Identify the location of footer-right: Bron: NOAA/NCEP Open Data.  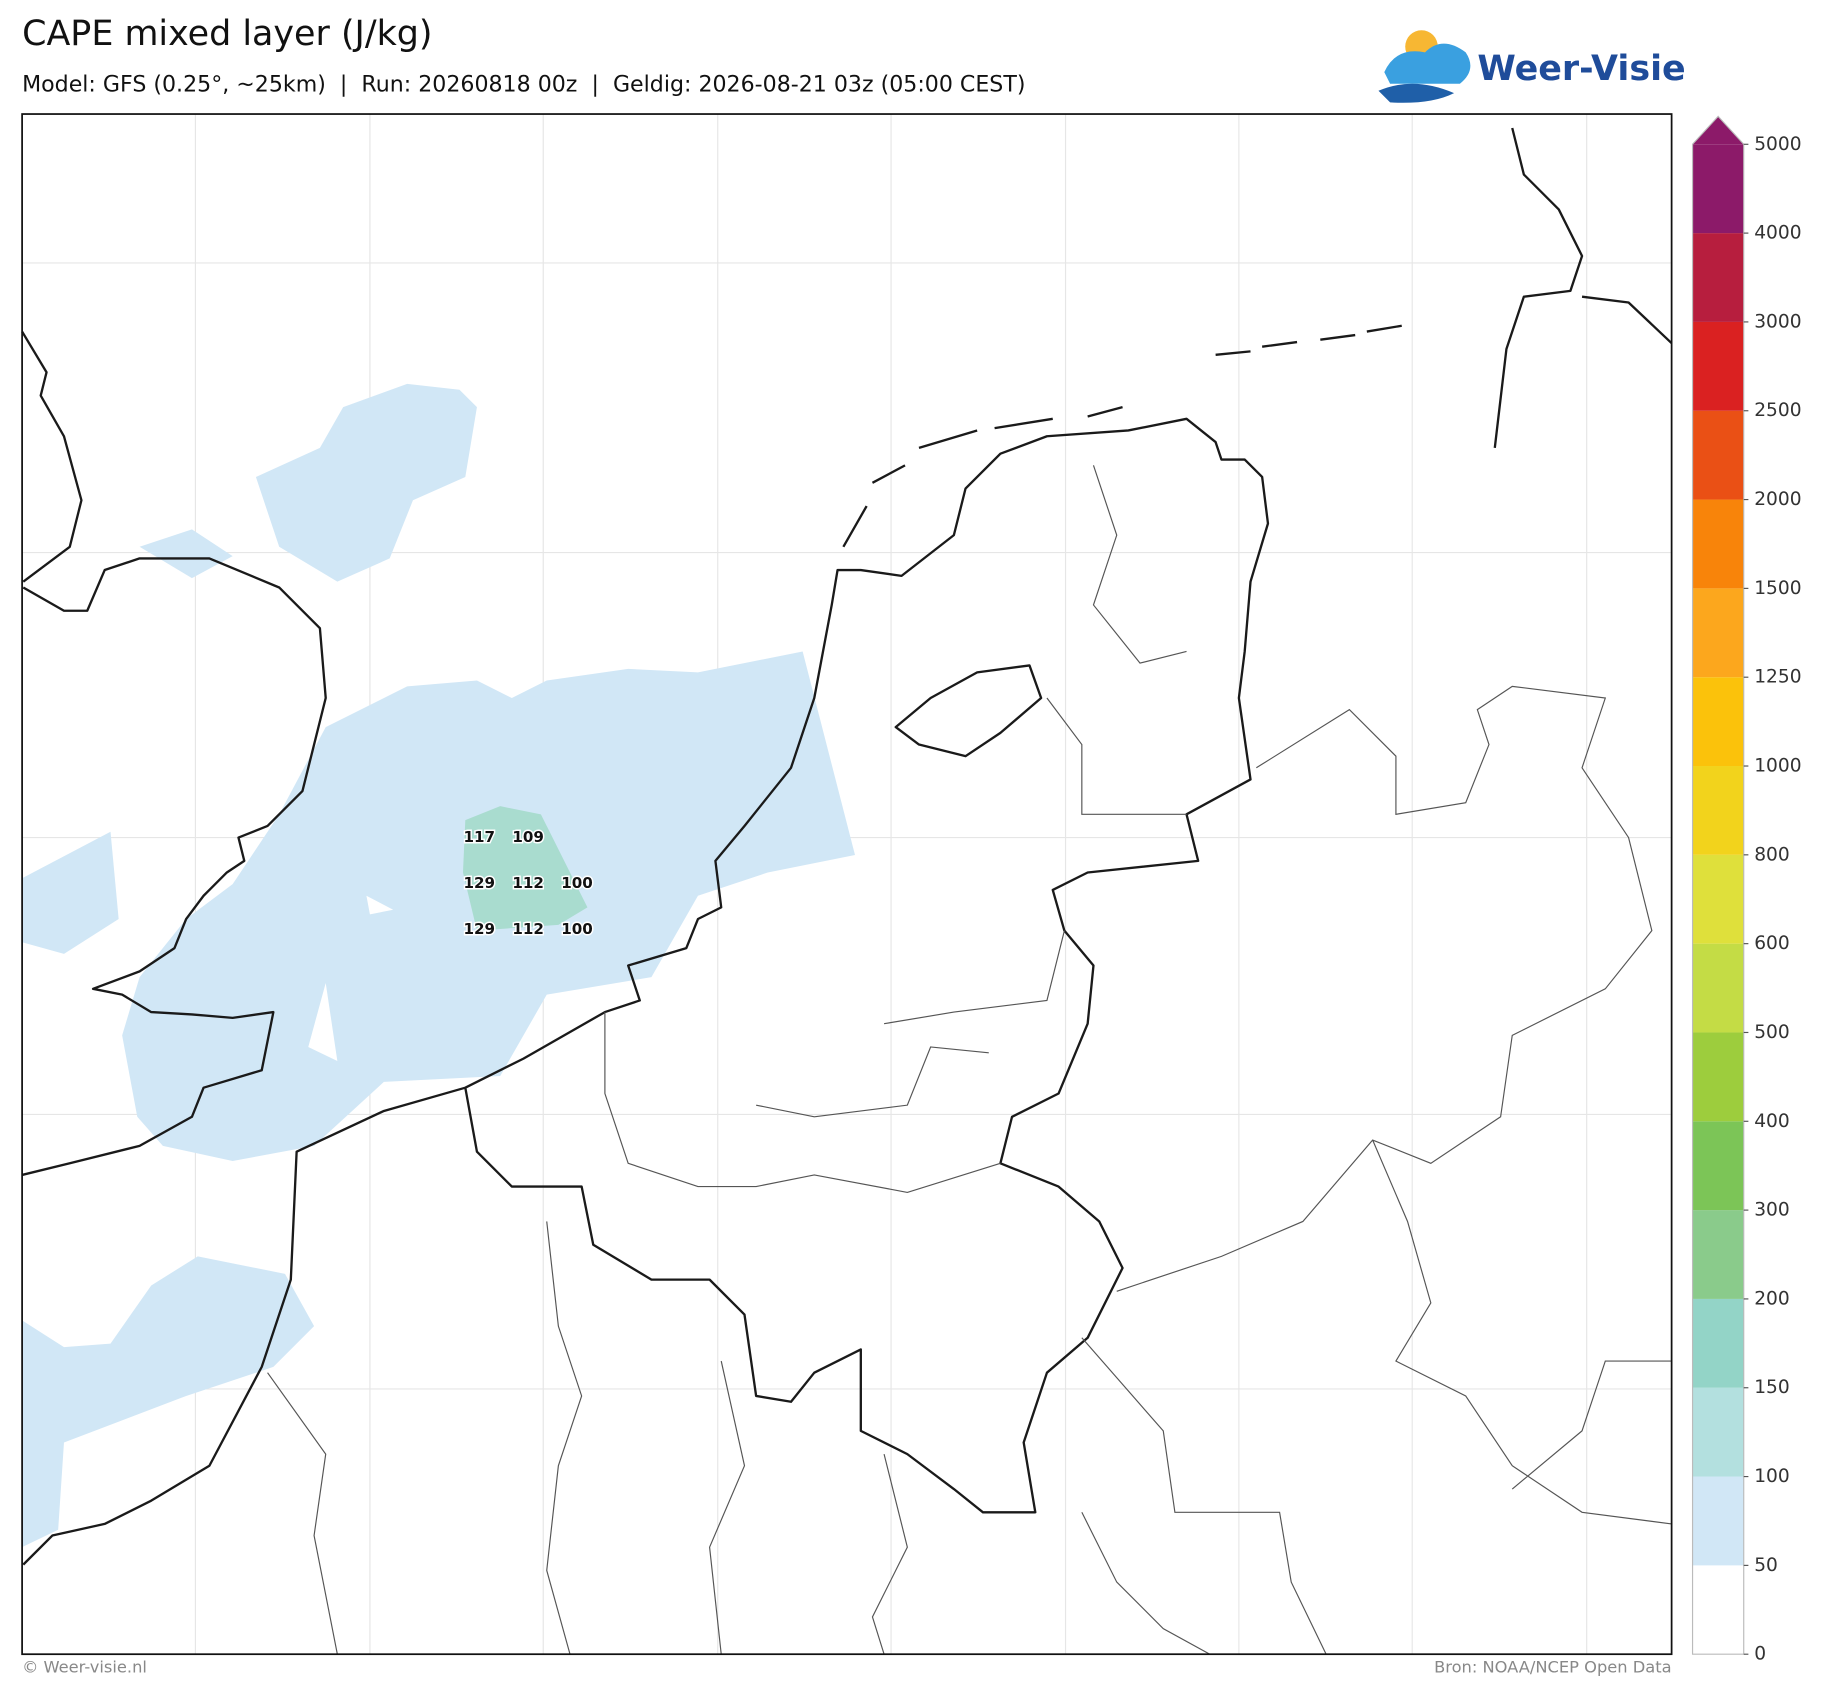
(1553, 1667).